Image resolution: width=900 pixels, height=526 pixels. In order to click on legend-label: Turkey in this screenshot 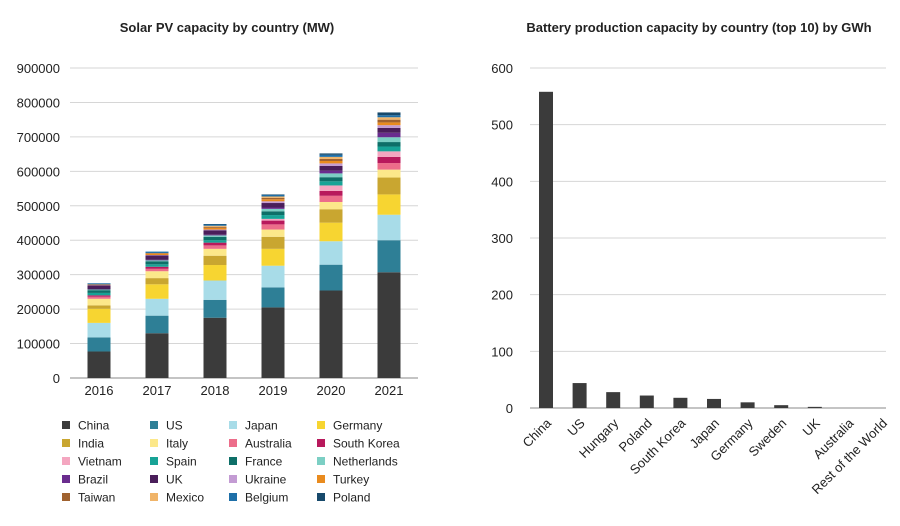, I will do `click(351, 480)`.